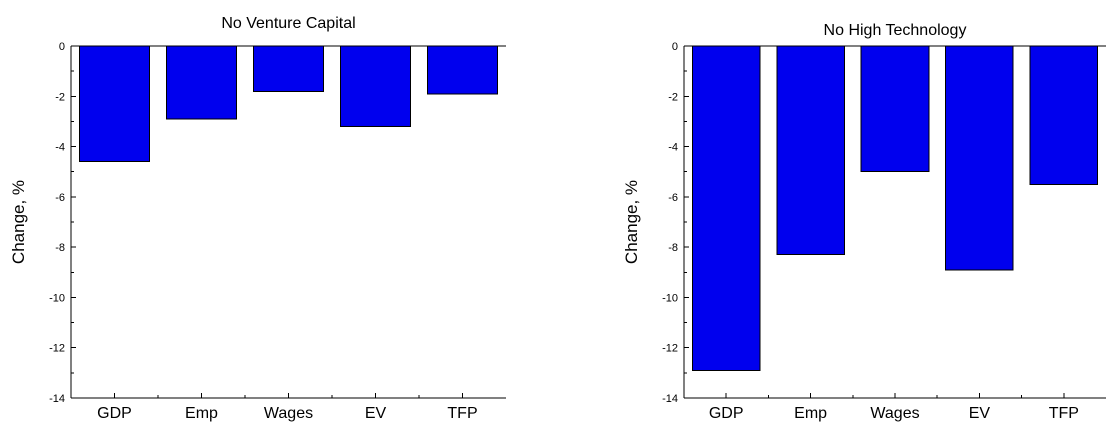 The width and height of the screenshot is (1106, 427). What do you see at coordinates (288, 23) in the screenshot?
I see `chart-title: No Venture Capital` at bounding box center [288, 23].